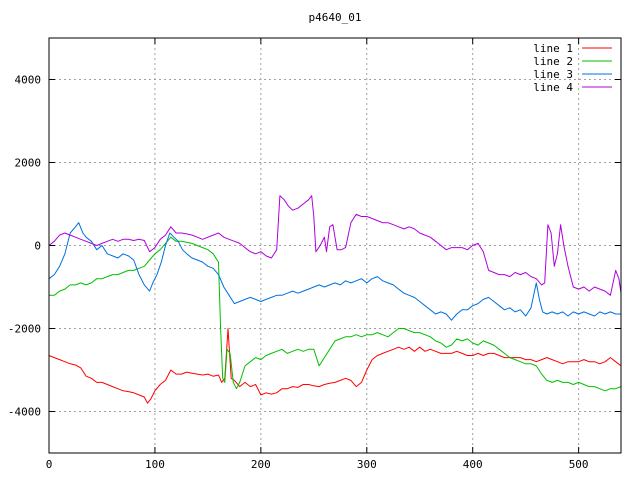 The height and width of the screenshot is (480, 640). What do you see at coordinates (261, 464) in the screenshot?
I see `x-tick-label: 200` at bounding box center [261, 464].